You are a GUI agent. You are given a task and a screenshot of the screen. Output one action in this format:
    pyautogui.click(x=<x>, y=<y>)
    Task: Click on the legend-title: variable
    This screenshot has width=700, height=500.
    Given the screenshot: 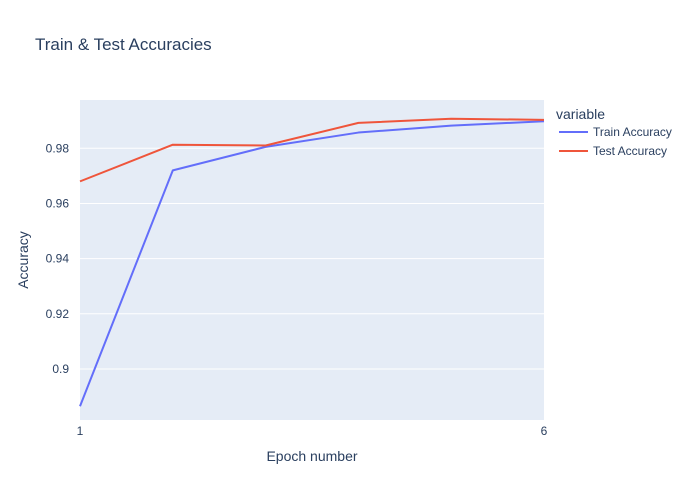 What is the action you would take?
    pyautogui.click(x=580, y=114)
    